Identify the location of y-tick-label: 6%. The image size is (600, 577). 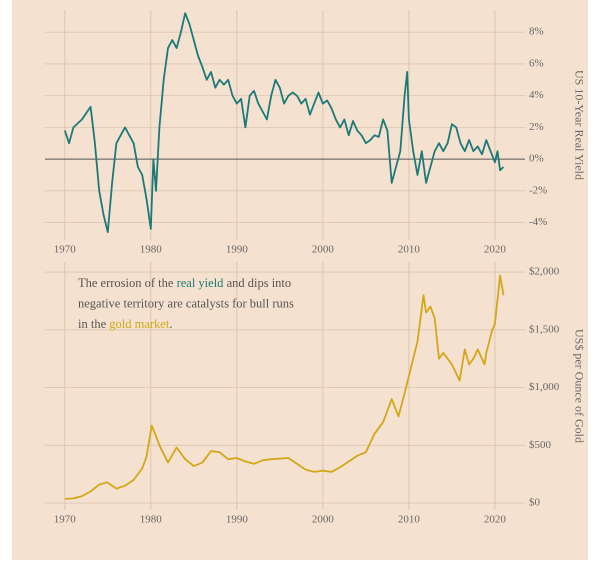
(536, 63).